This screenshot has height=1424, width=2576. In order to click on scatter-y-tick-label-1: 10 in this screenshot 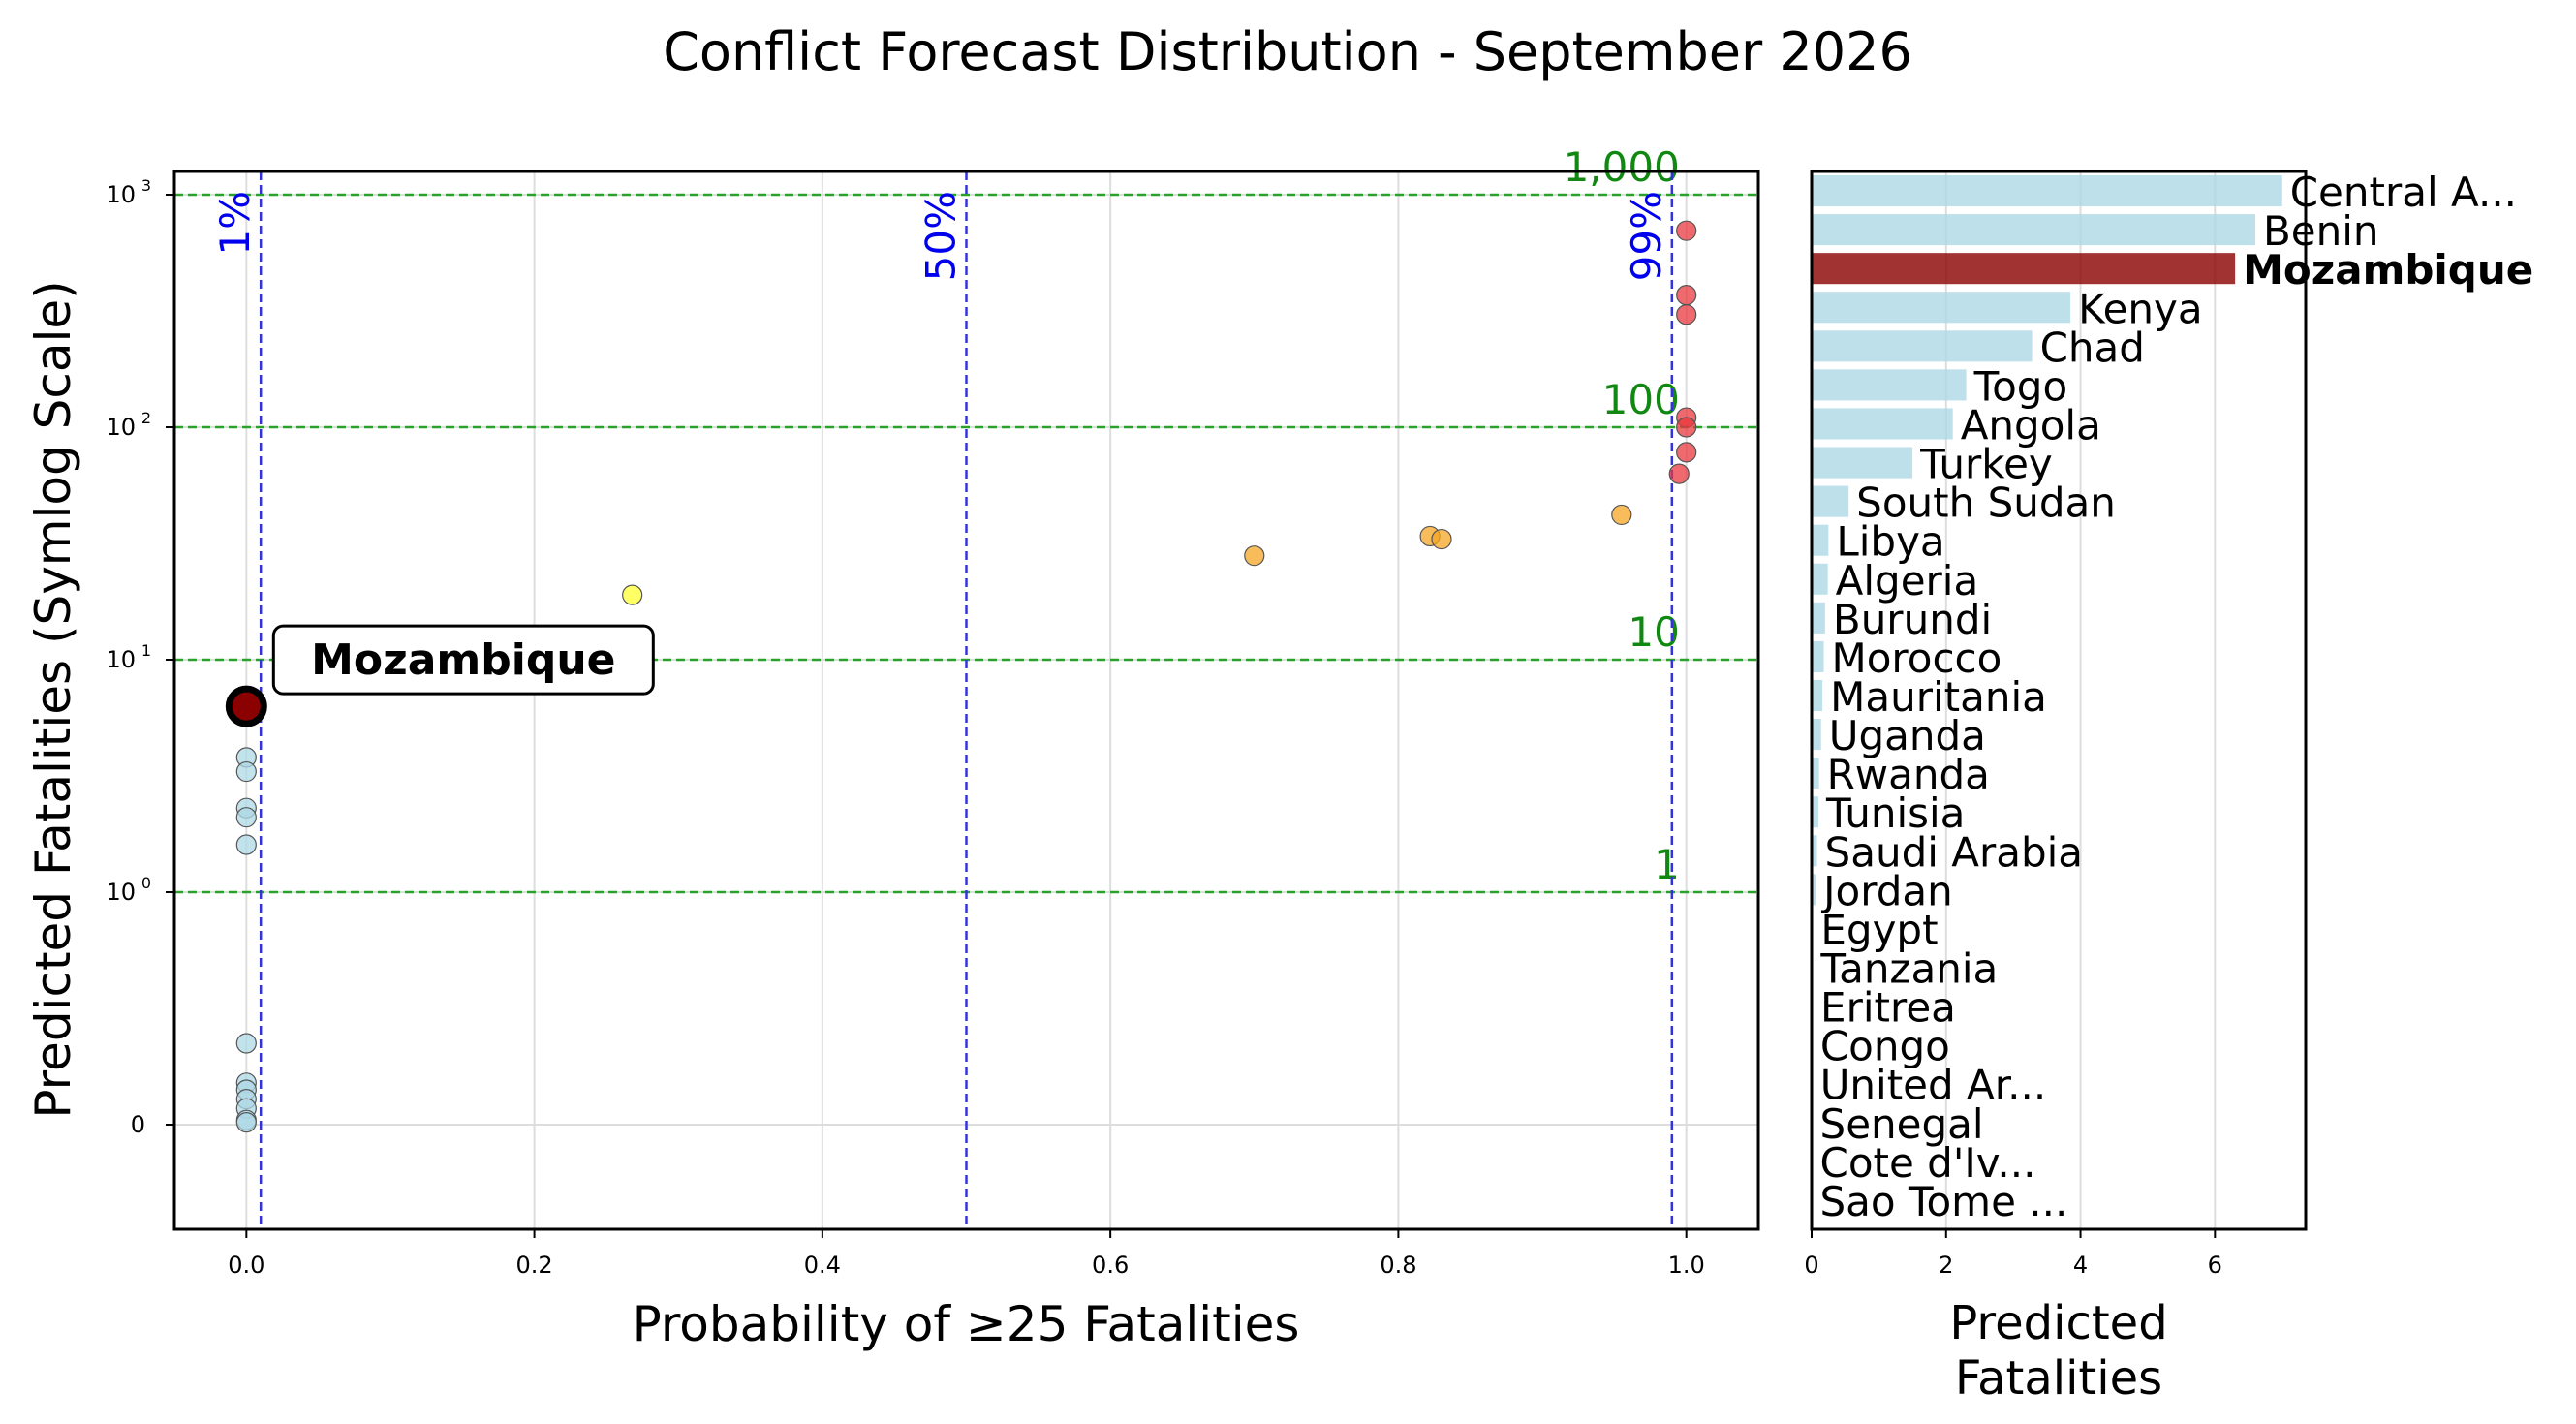, I will do `click(121, 892)`.